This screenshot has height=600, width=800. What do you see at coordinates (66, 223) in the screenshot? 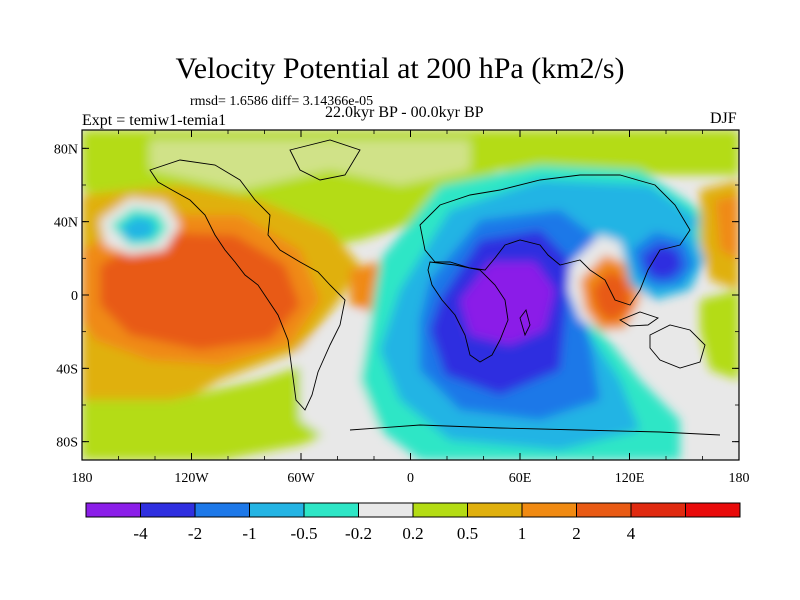
I see `lat-tick-label: 40N` at bounding box center [66, 223].